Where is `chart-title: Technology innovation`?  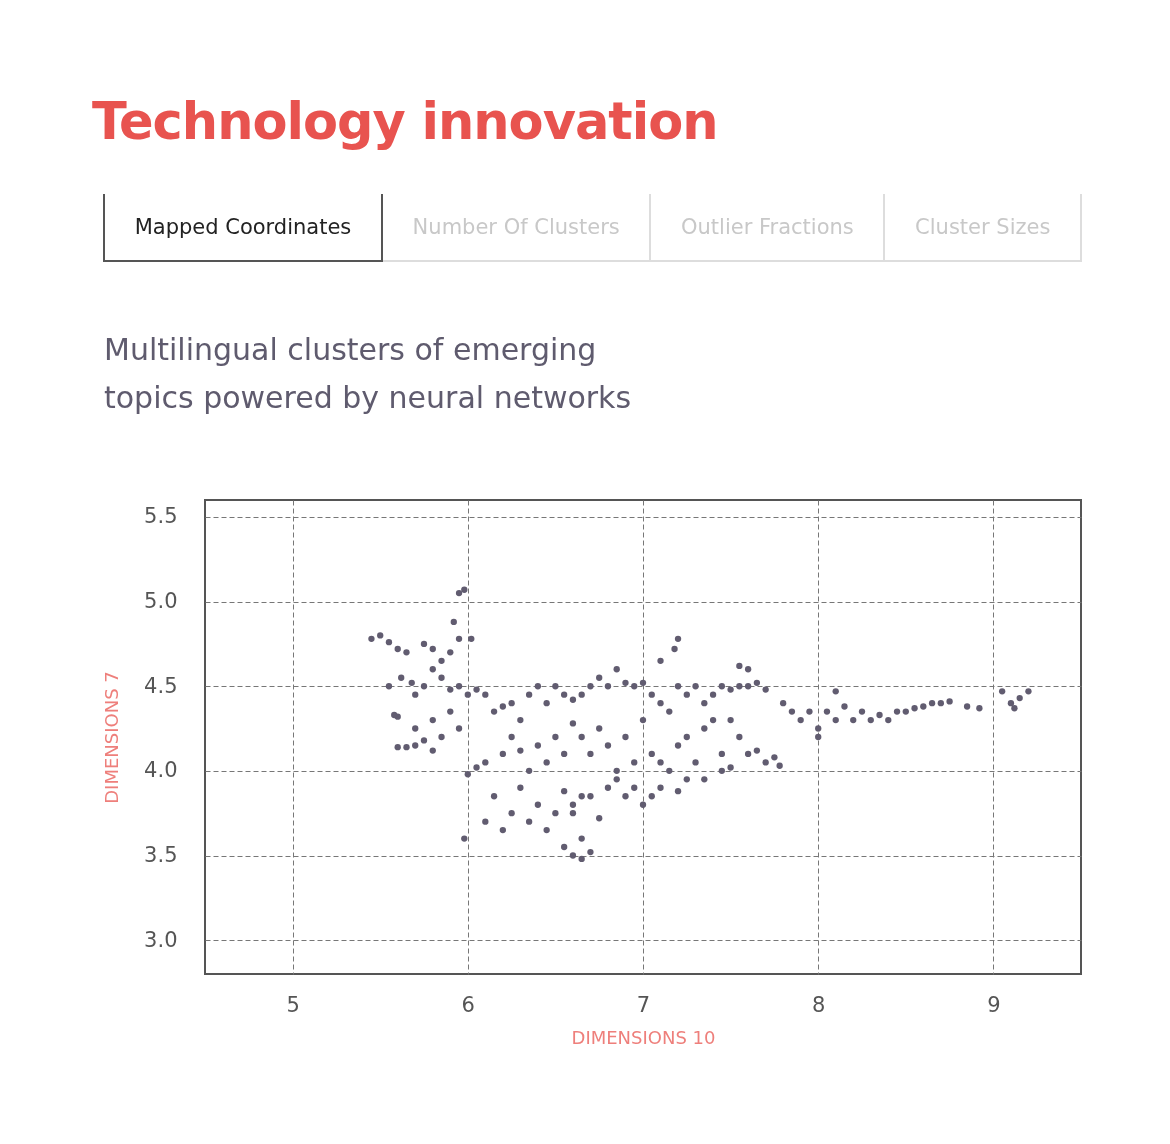
chart-title: Technology innovation is located at coordinates (405, 121).